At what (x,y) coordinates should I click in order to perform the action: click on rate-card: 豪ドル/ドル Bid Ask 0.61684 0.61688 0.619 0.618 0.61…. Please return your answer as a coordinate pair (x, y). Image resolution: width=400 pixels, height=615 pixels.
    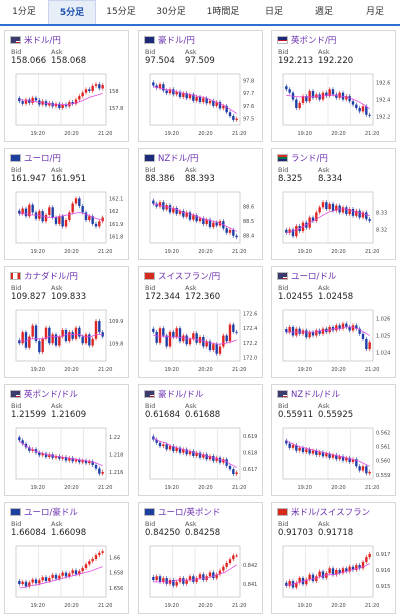
    Looking at the image, I should click on (200, 440).